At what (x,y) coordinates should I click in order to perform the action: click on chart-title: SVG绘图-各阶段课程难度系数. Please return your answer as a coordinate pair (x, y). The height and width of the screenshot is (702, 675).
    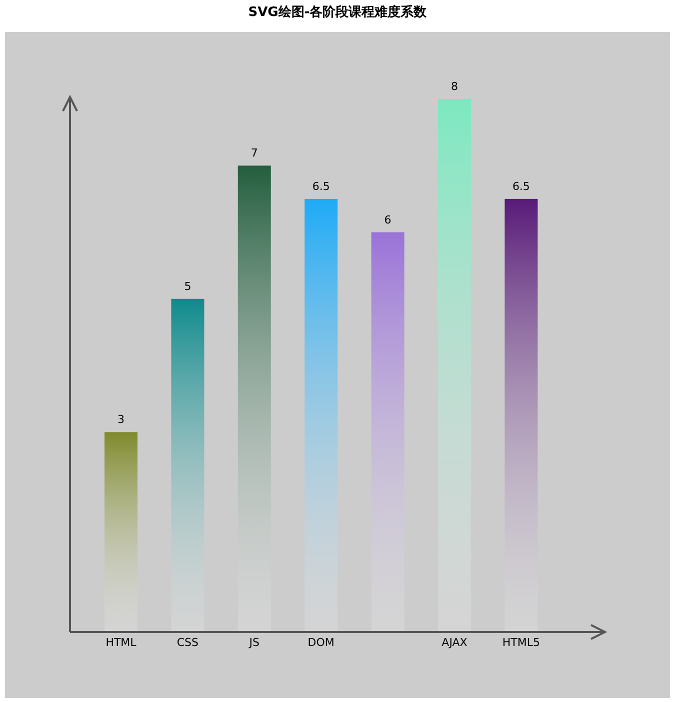
    Looking at the image, I should click on (338, 12).